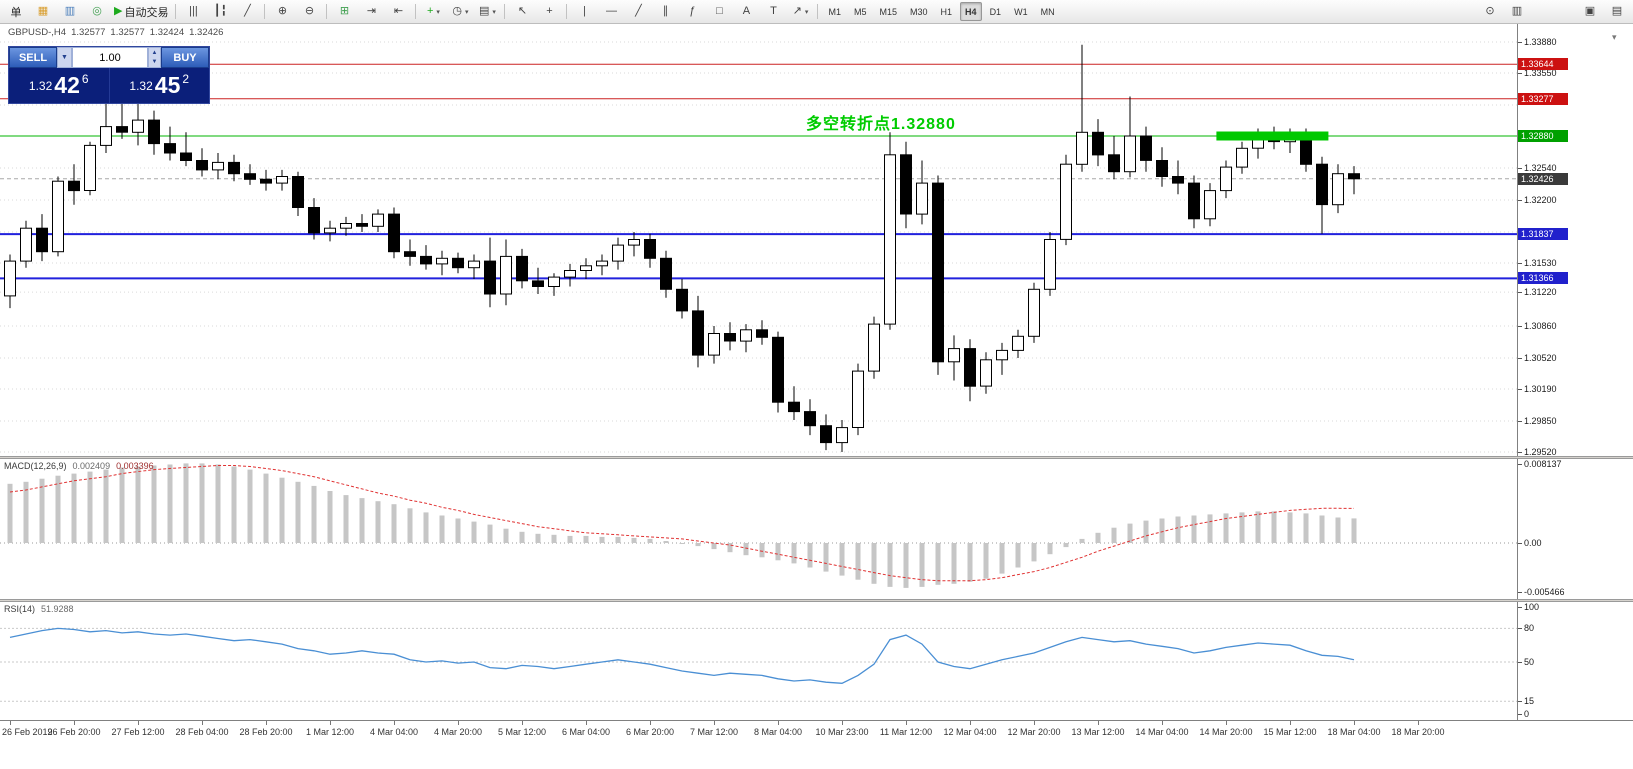 The width and height of the screenshot is (1633, 769). What do you see at coordinates (719, 12) in the screenshot?
I see `shapes-icon: □` at bounding box center [719, 12].